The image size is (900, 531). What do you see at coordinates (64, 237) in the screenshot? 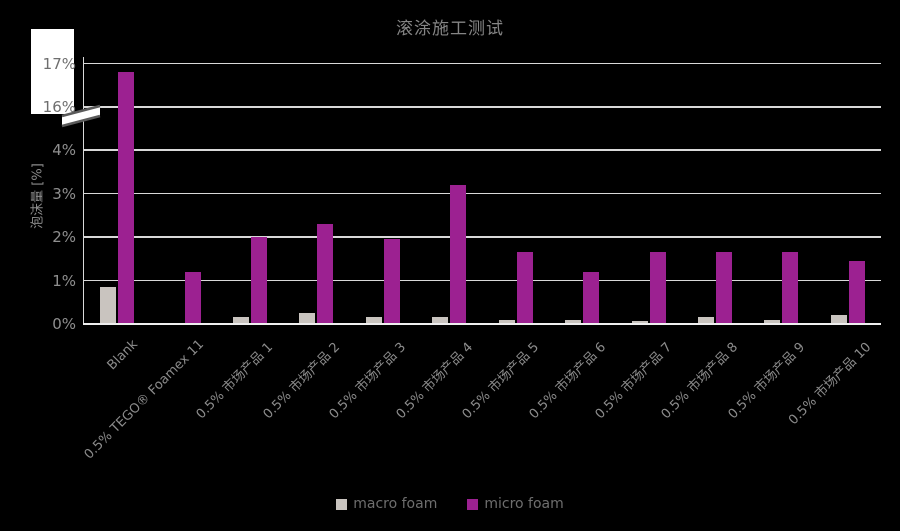
I see `y-tick-label: 2%` at bounding box center [64, 237].